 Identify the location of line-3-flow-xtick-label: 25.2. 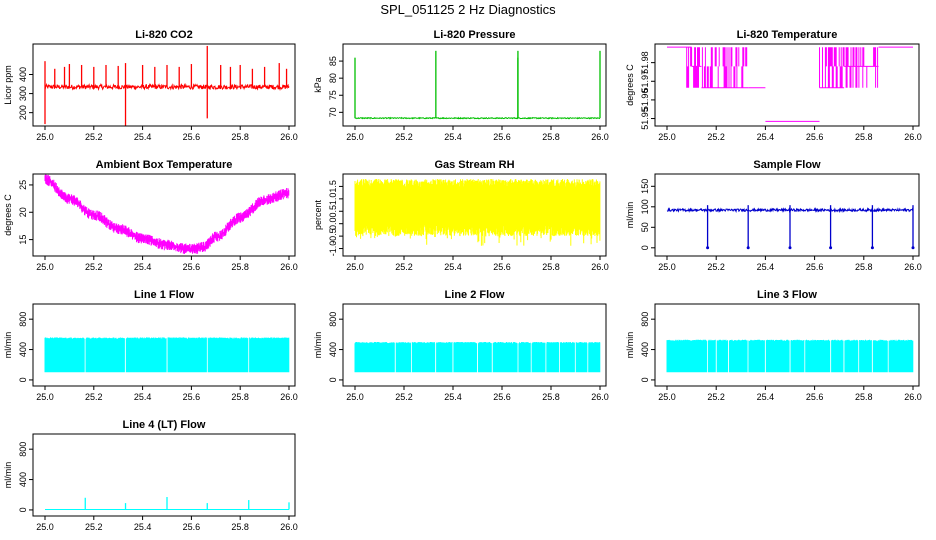
(716, 397).